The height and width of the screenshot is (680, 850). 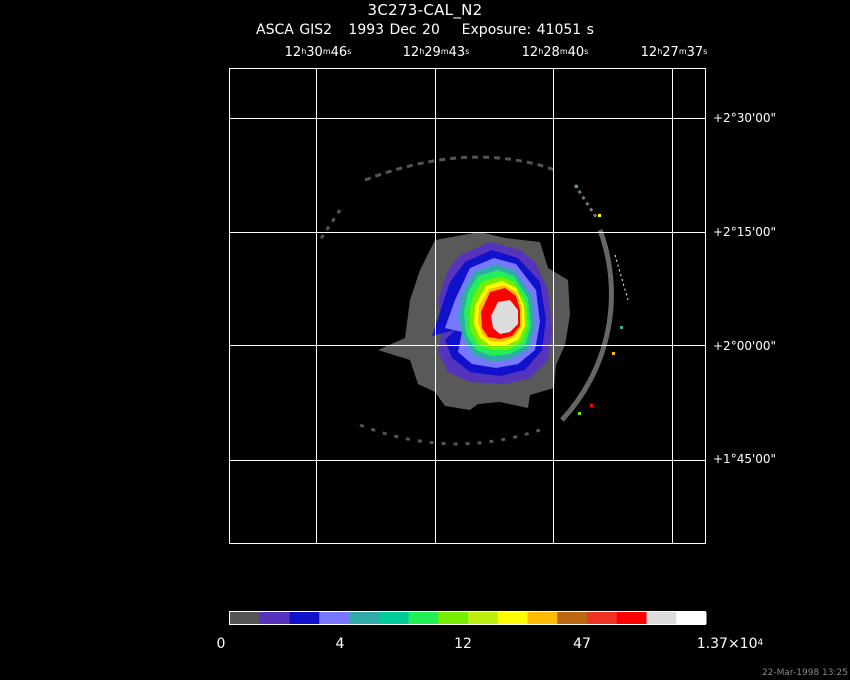 I want to click on colorbar, so click(x=468, y=618).